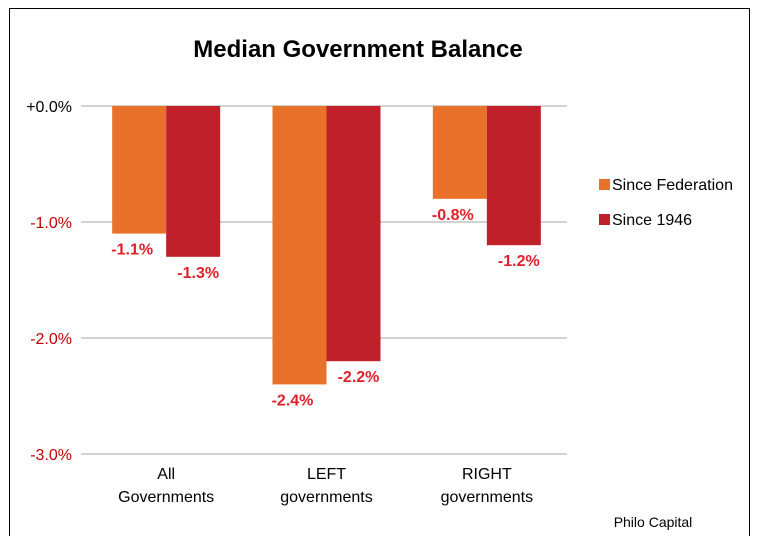 The width and height of the screenshot is (760, 538). What do you see at coordinates (653, 522) in the screenshot?
I see `credit-text: Philo Capital` at bounding box center [653, 522].